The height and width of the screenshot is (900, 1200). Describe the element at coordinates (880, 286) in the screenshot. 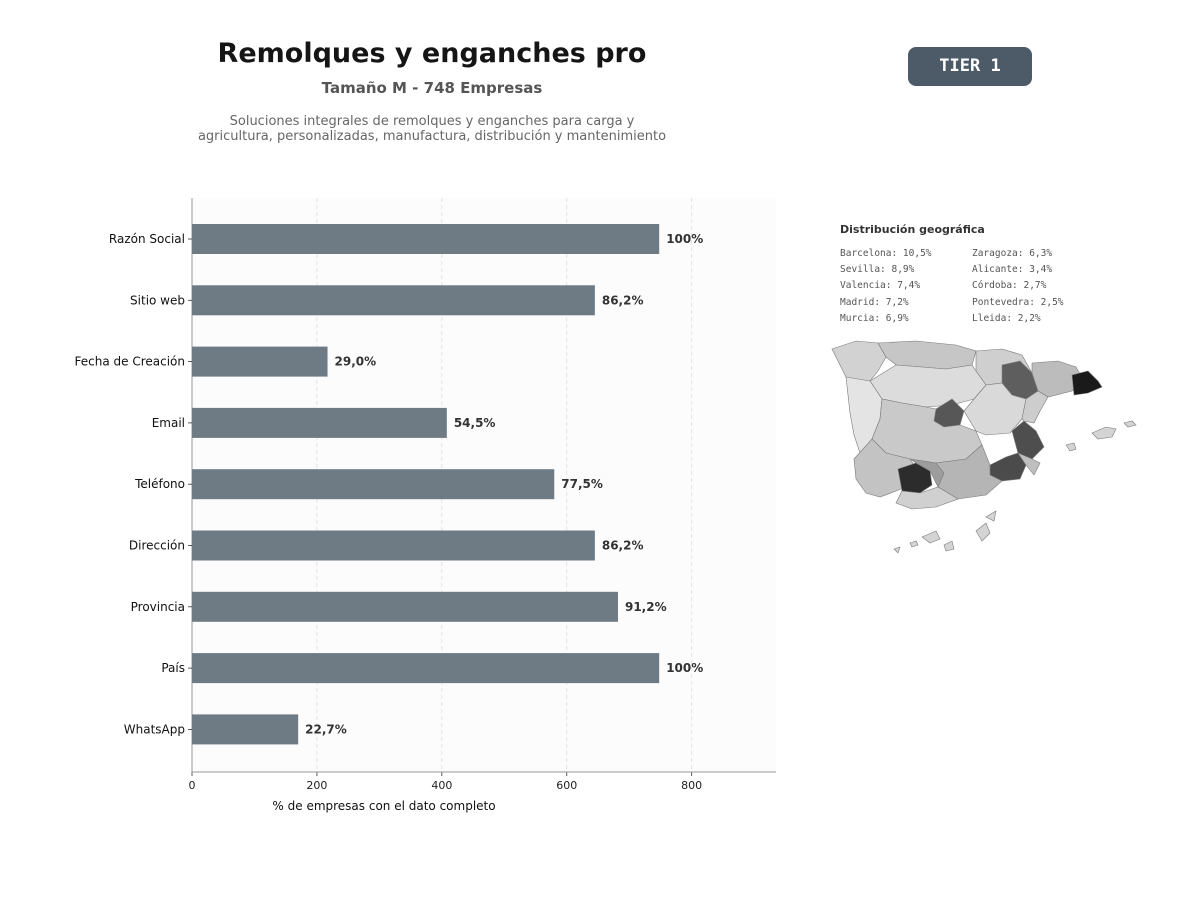

I see `geo-entry: Valencia: 7,4%` at that location.